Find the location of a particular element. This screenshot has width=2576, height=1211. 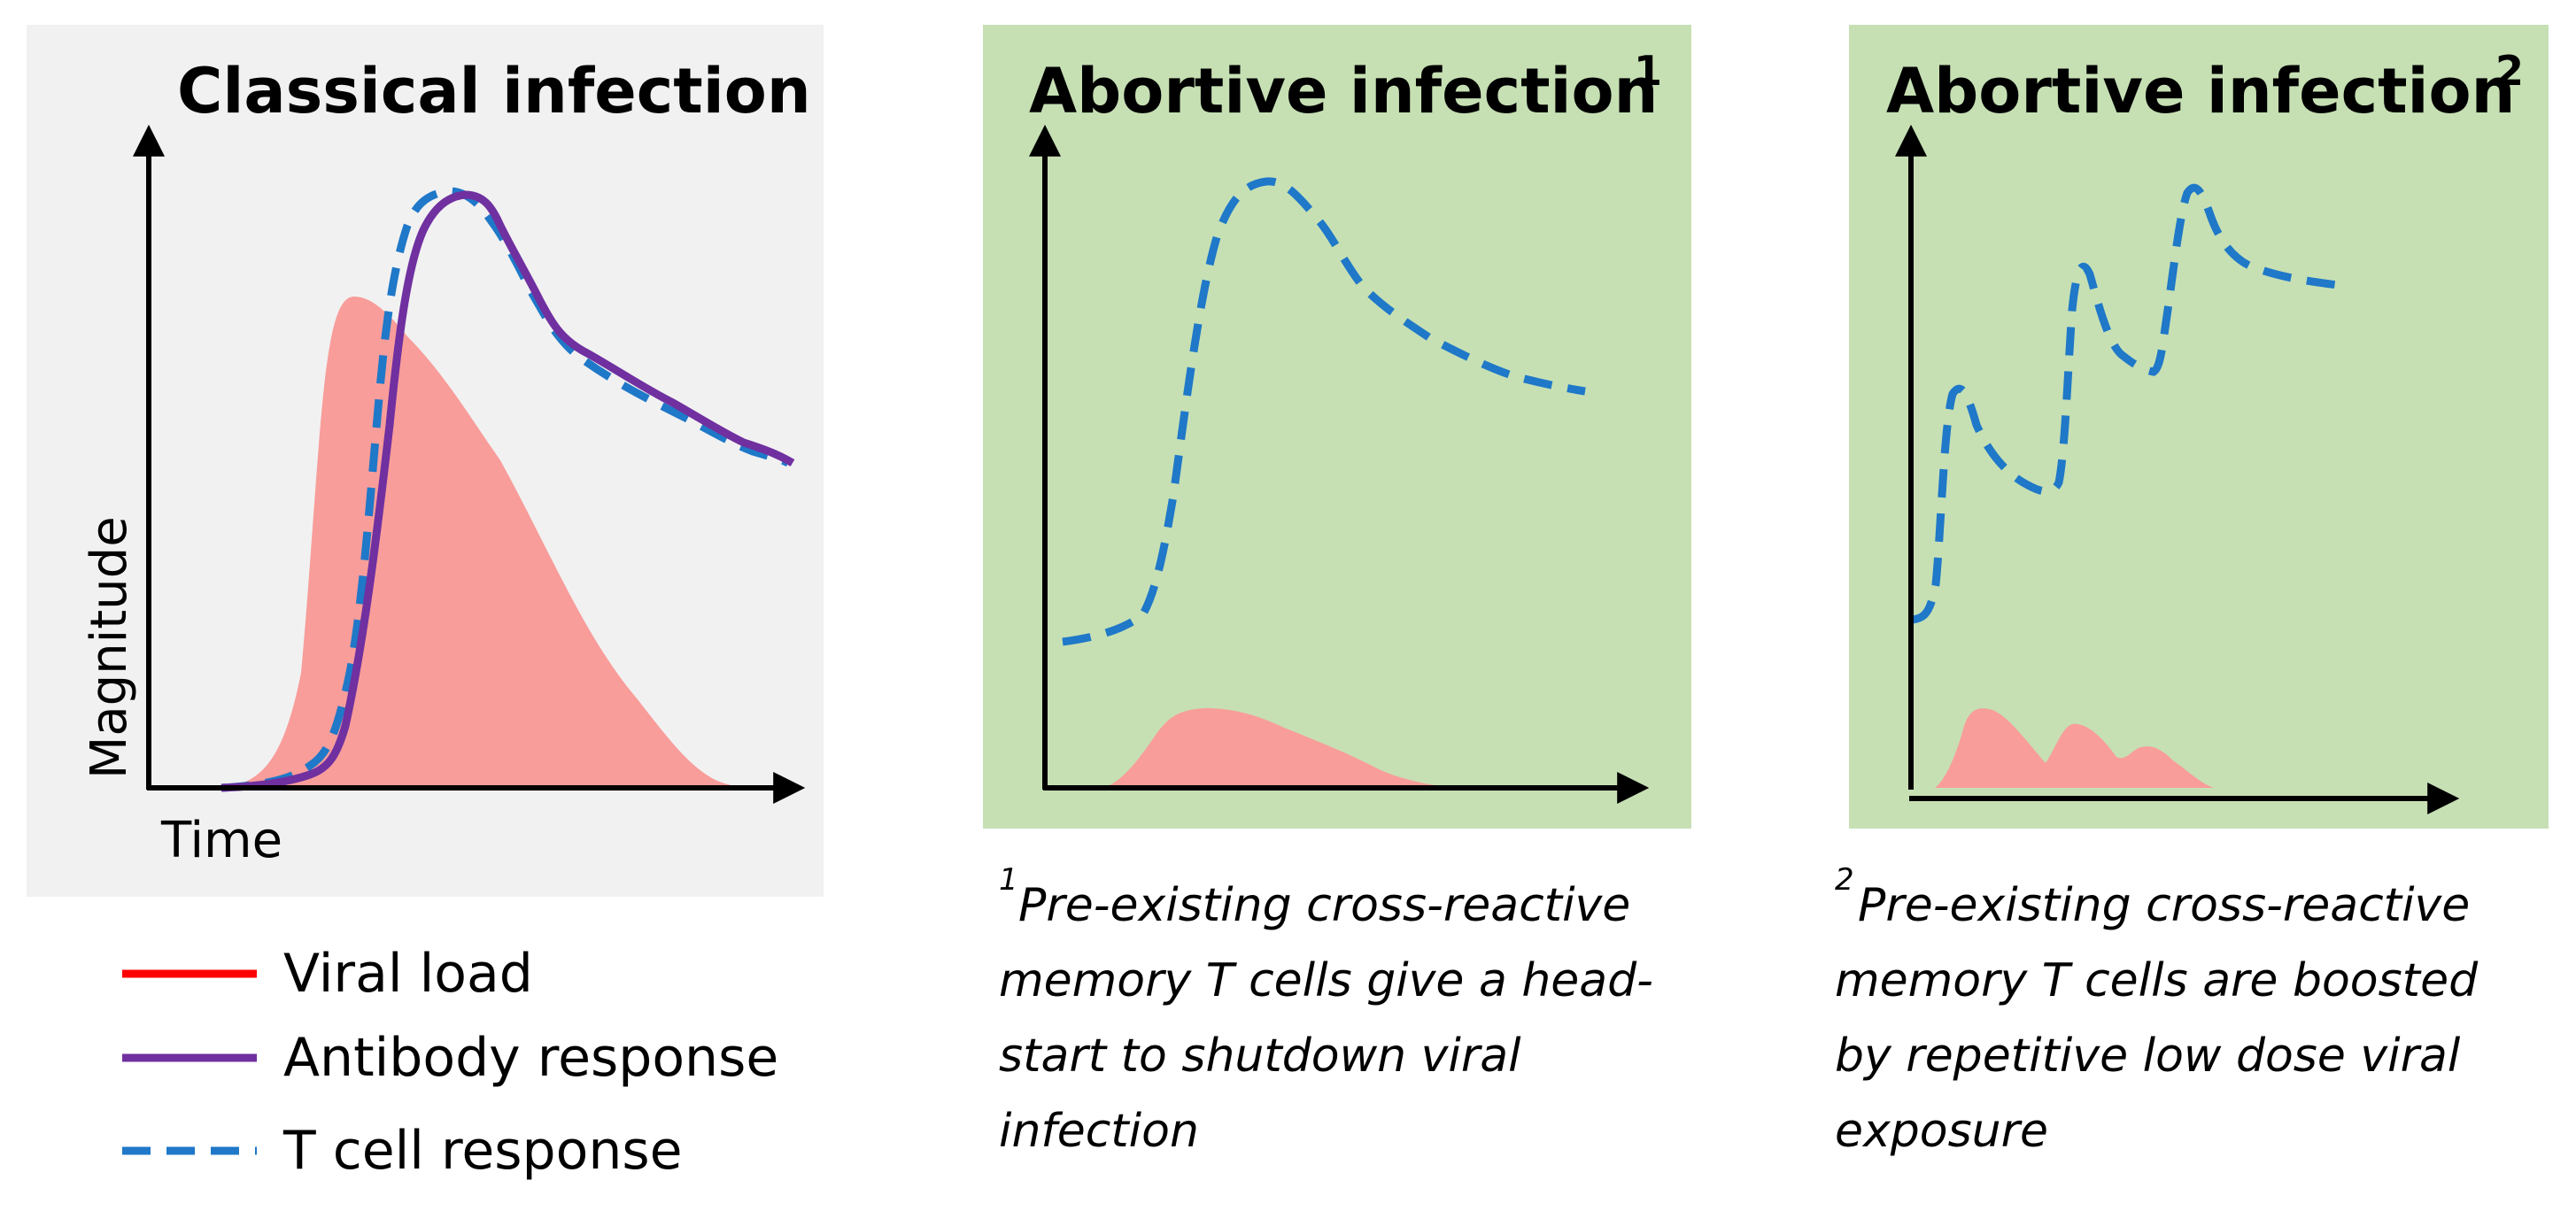

panel-abortive-1-superscript: 1 is located at coordinates (1648, 71).